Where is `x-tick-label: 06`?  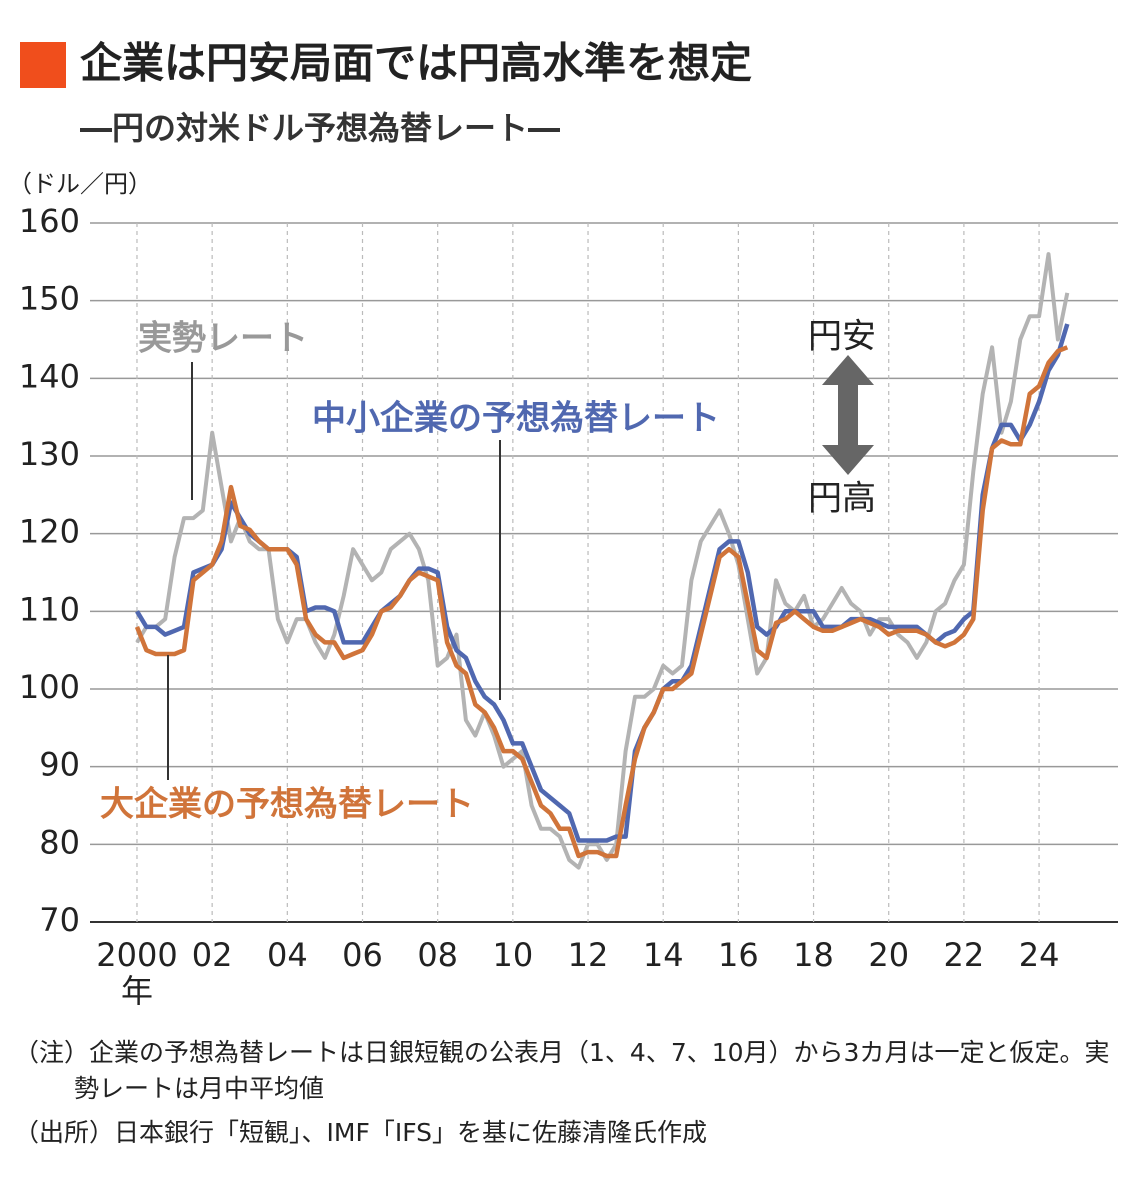
x-tick-label: 06 is located at coordinates (362, 955).